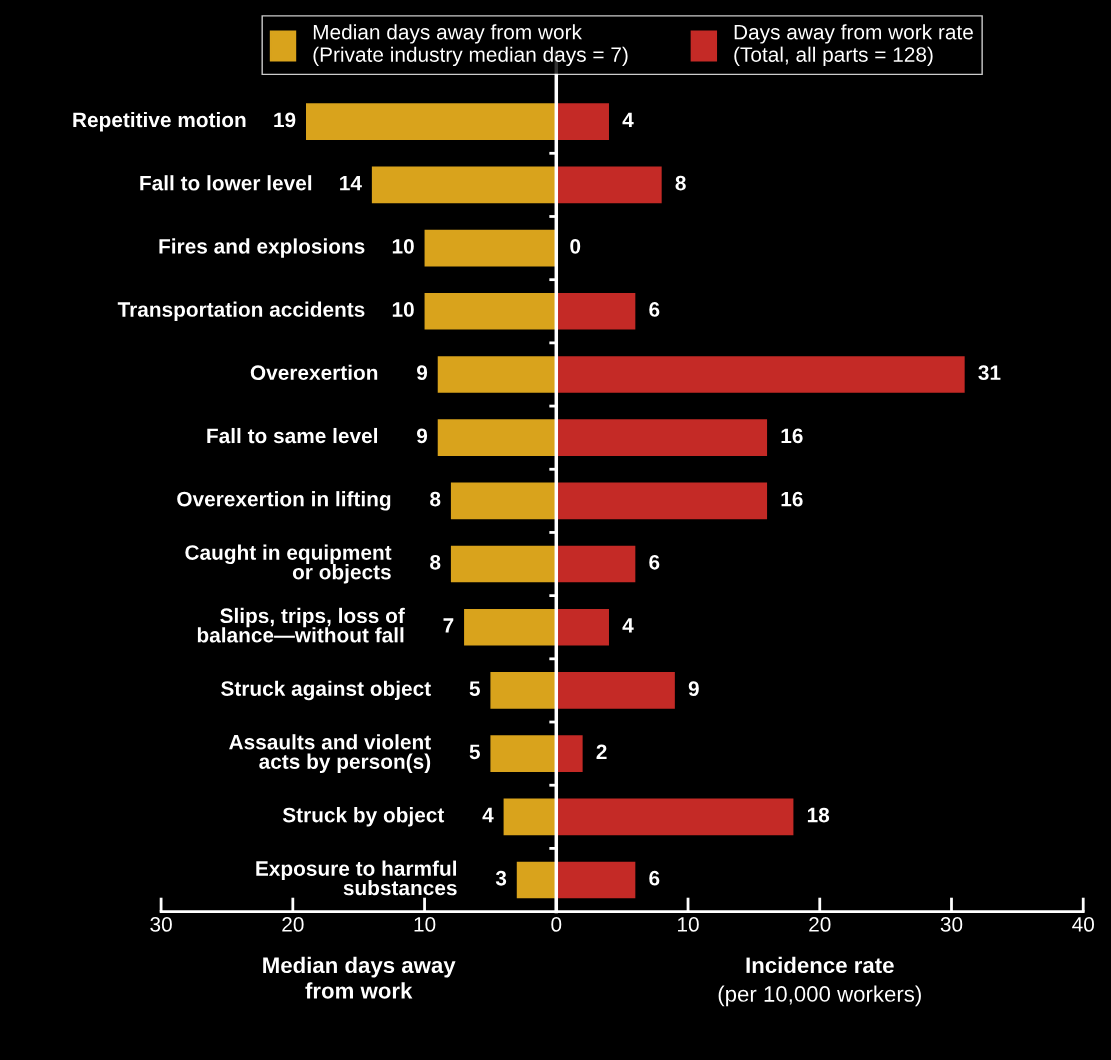 The image size is (1111, 1060). What do you see at coordinates (359, 977) in the screenshot?
I see `x-axis-title: Median days away from work` at bounding box center [359, 977].